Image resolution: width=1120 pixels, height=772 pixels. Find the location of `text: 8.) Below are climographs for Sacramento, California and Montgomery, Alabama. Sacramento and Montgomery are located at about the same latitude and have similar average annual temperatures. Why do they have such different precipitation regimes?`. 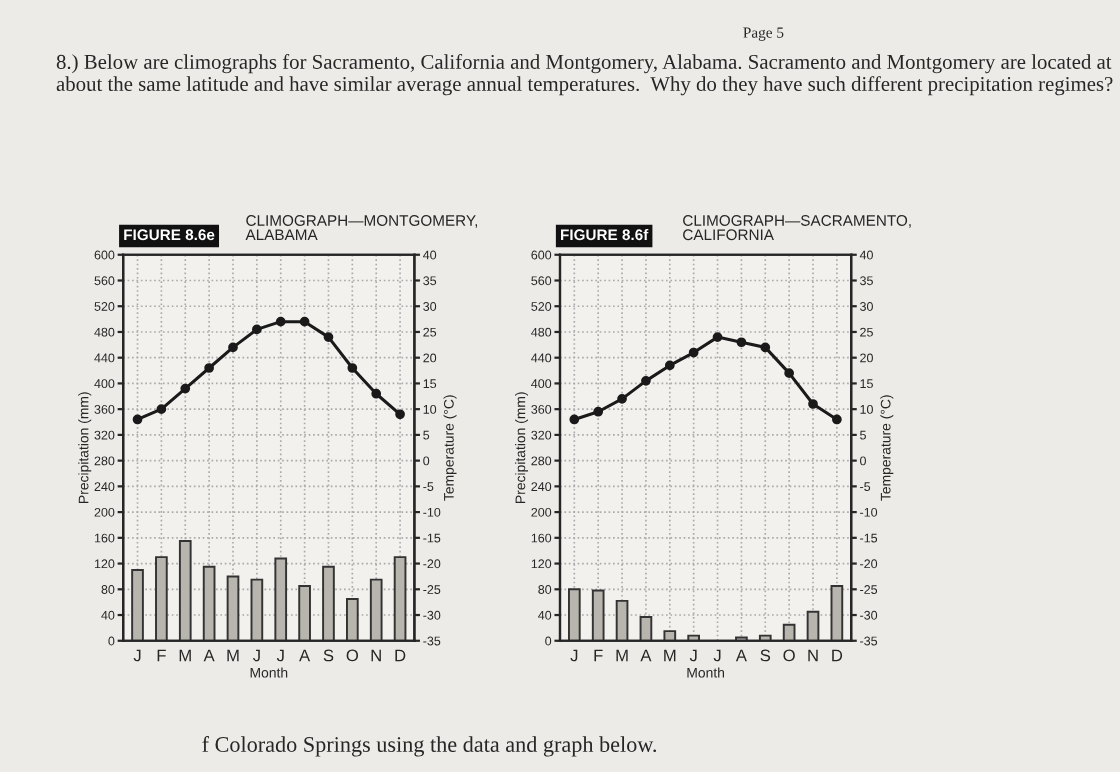

text: 8.) Below are climographs for Sacramento, California and Montgomery, Alabama. Sacramento and Montgomery are located at about the same latitude and have similar average annual temperatures. Why do they have such different precipitation regimes? is located at coordinates (584, 75).